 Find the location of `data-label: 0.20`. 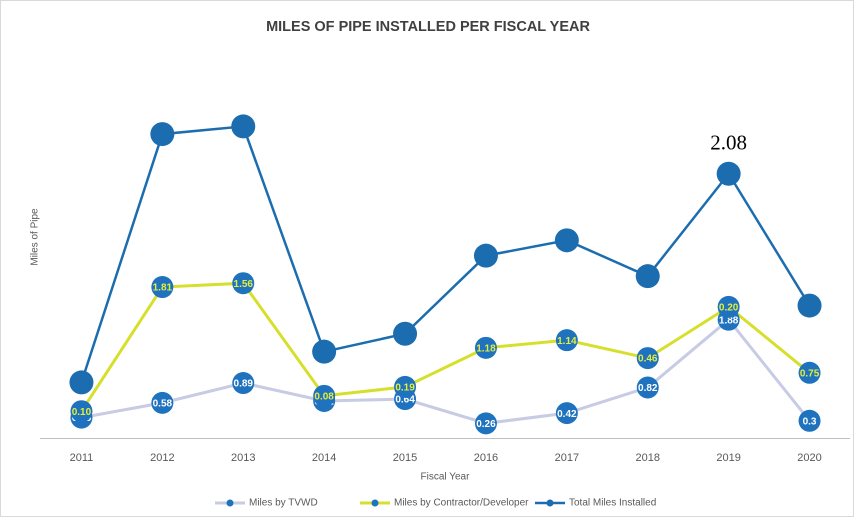

data-label: 0.20 is located at coordinates (729, 308).